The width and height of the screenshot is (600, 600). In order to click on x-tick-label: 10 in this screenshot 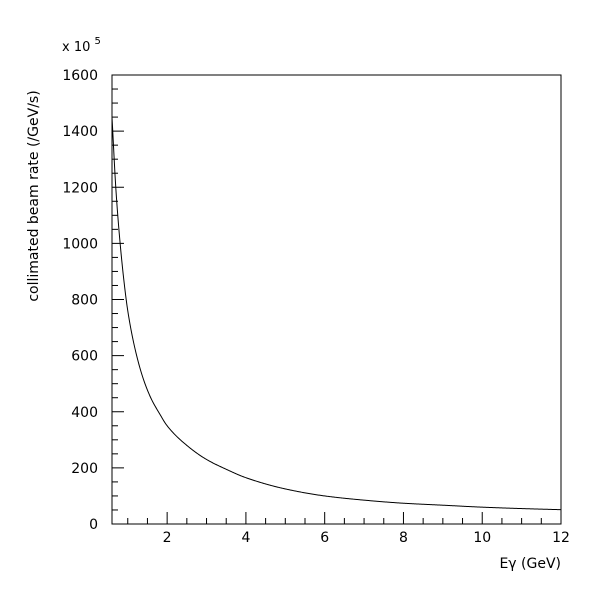, I will do `click(482, 538)`.